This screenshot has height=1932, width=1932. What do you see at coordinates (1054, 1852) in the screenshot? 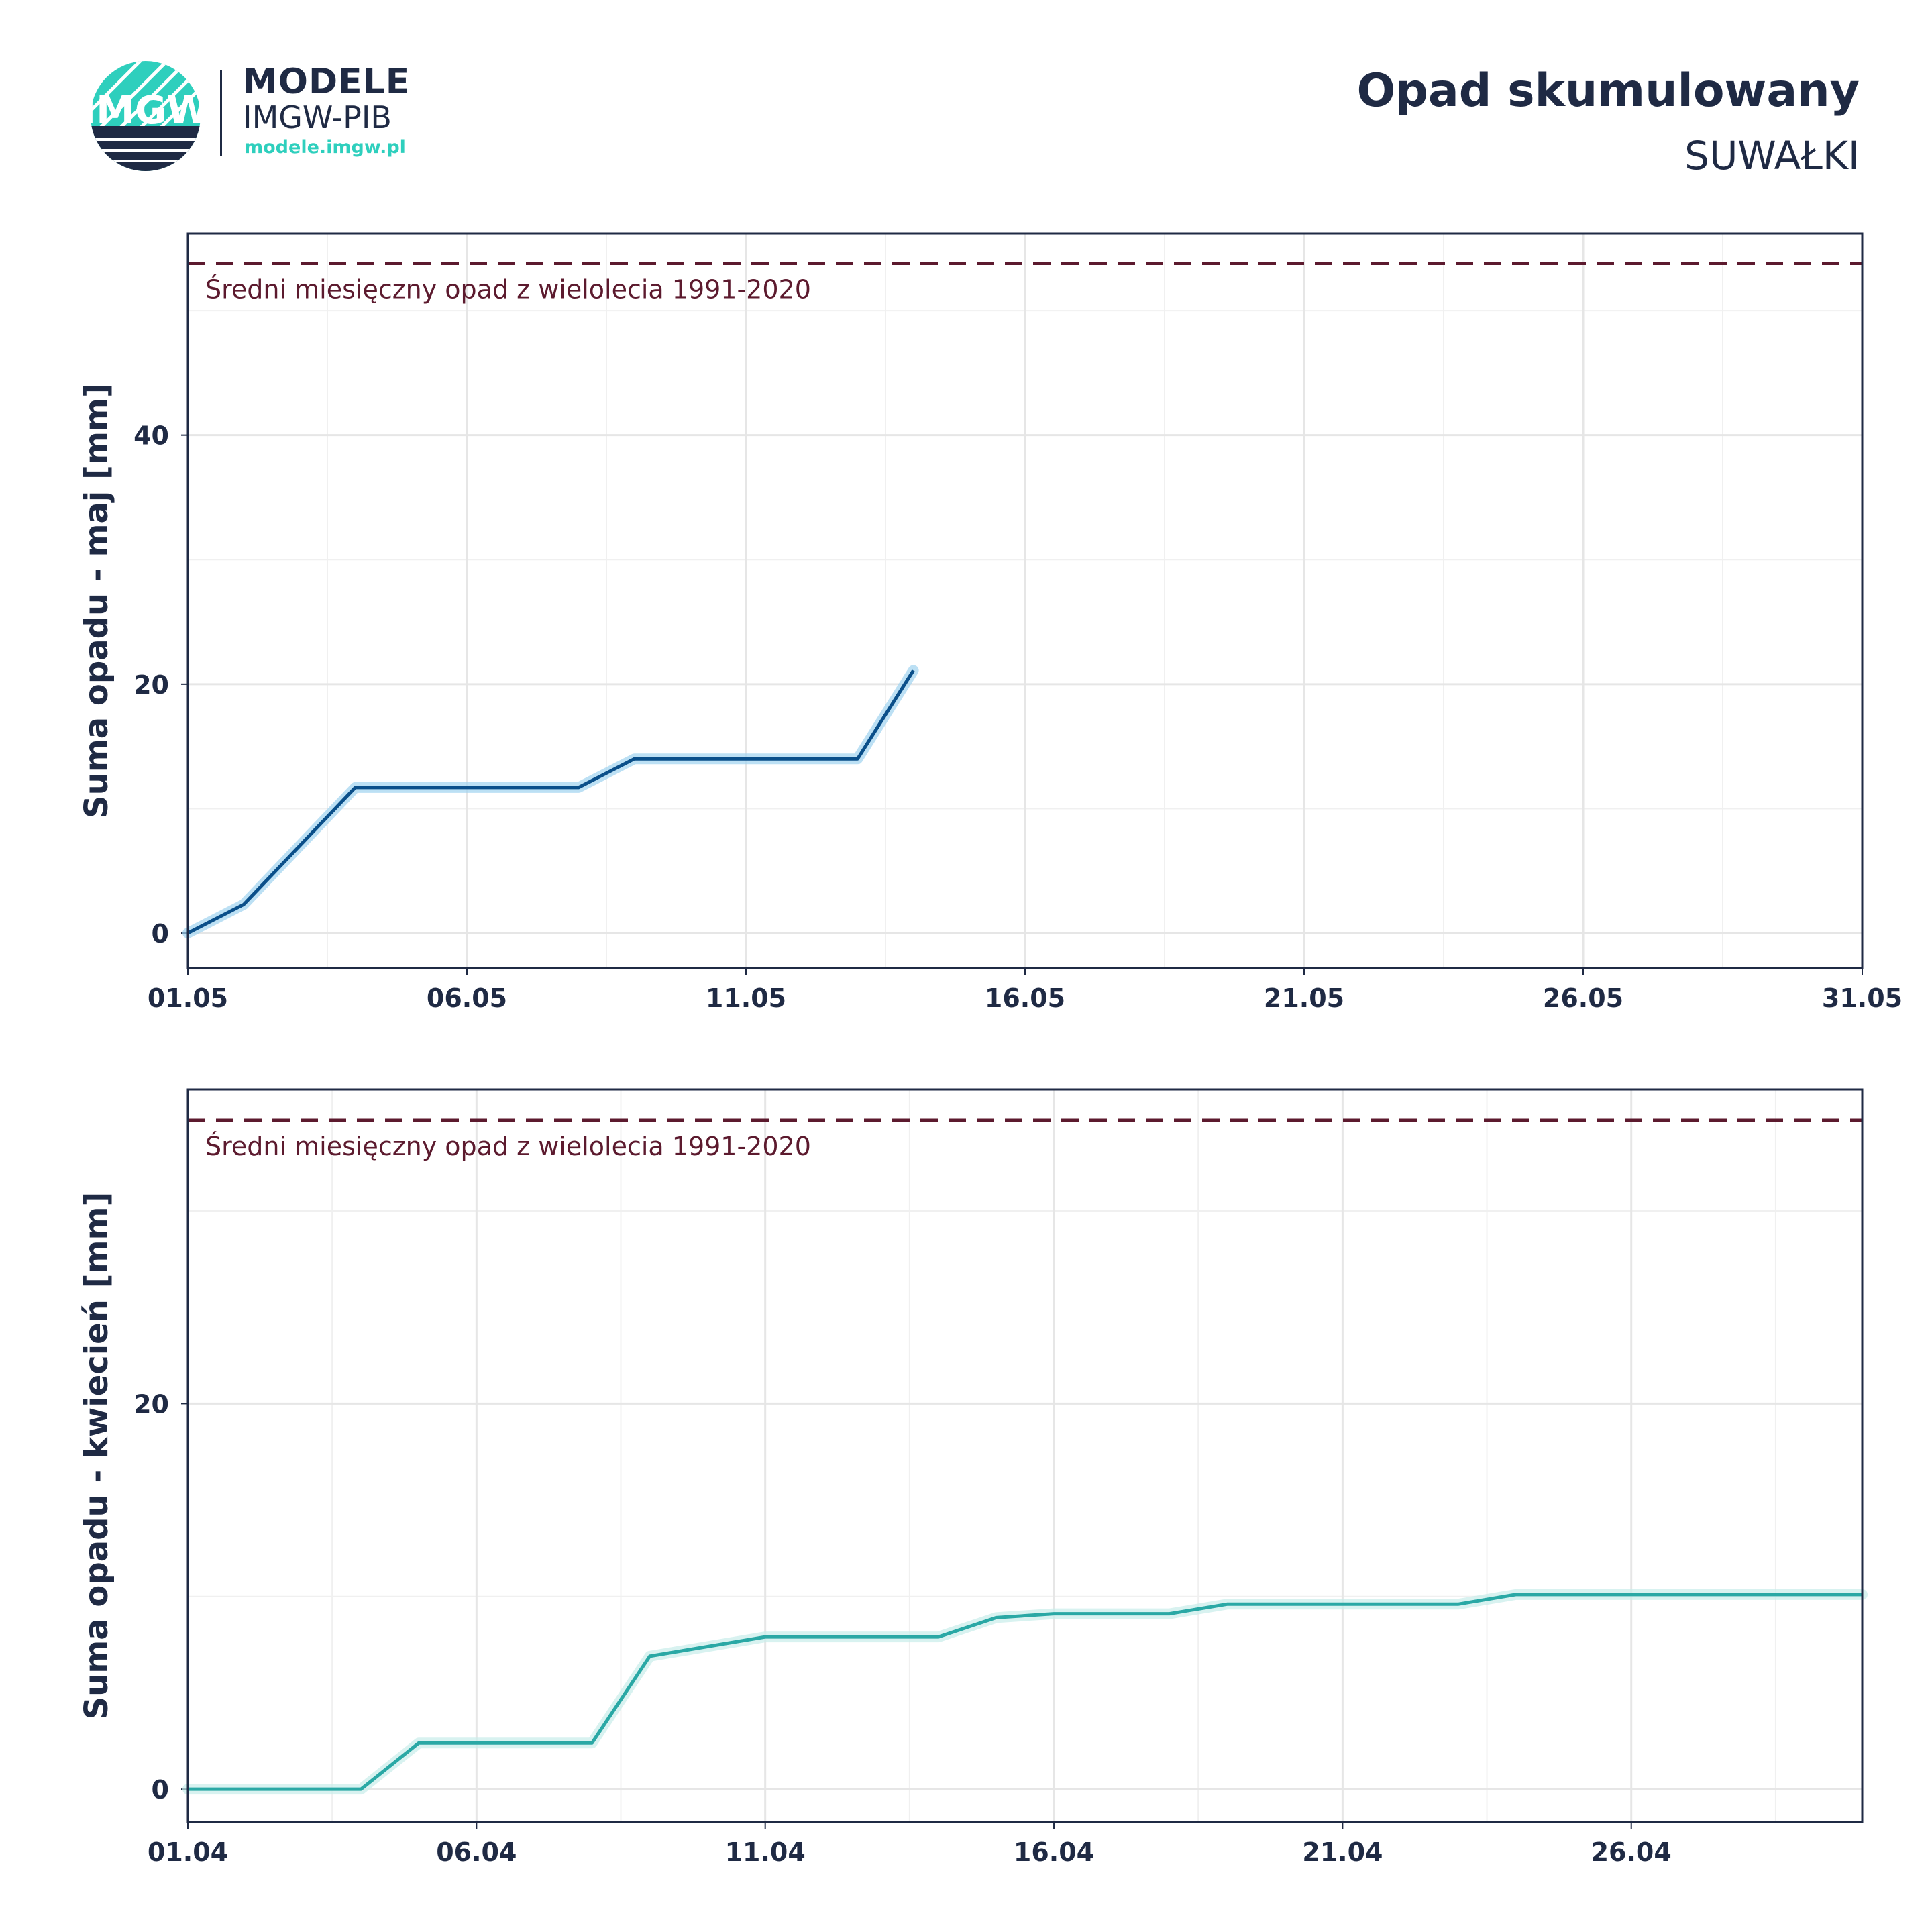
I see `x-tick-label: 16.04` at bounding box center [1054, 1852].